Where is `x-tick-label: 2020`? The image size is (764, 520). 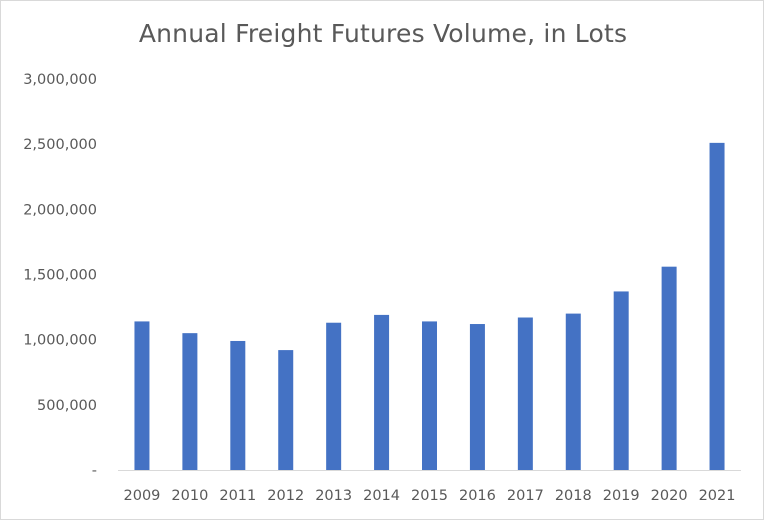
x-tick-label: 2020 is located at coordinates (669, 496).